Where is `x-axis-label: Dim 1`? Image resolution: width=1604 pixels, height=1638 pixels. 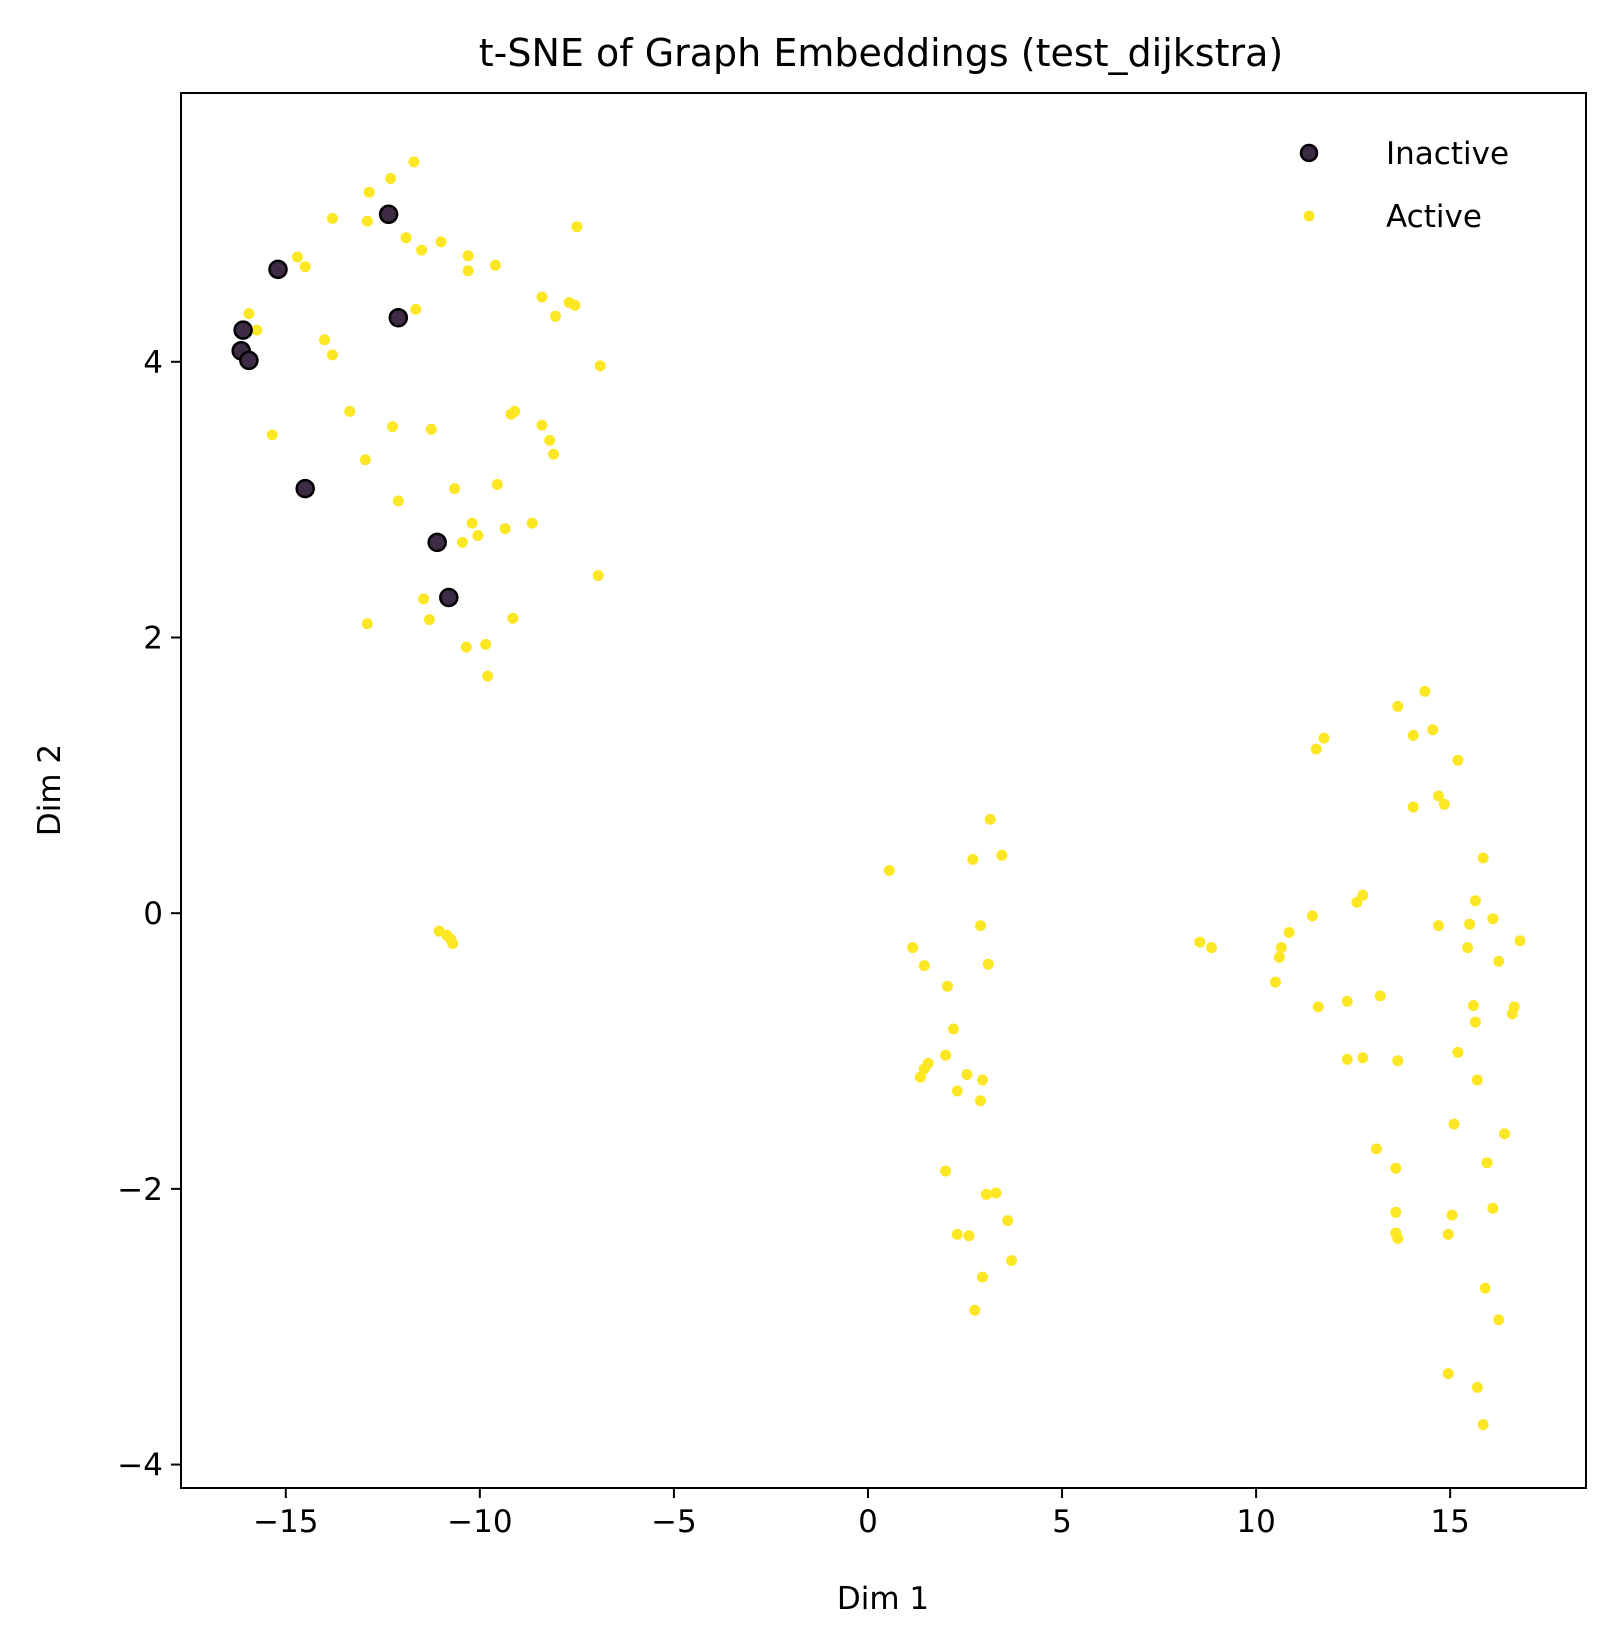 x-axis-label: Dim 1 is located at coordinates (883, 1599).